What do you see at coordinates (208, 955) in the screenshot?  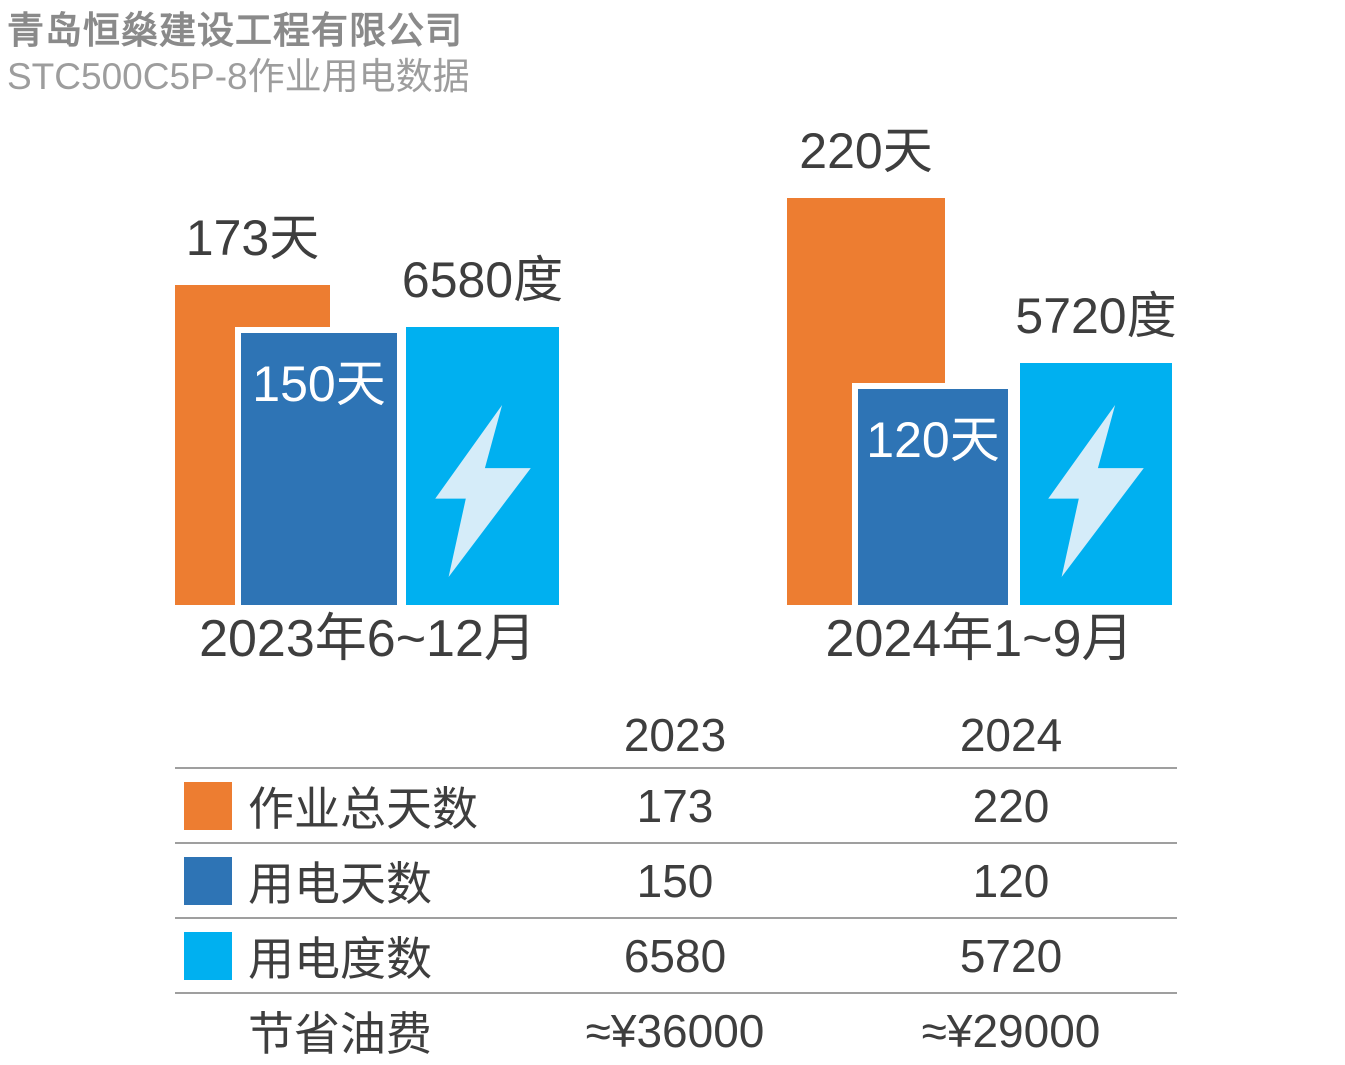 I see `legend-swatch-kwh` at bounding box center [208, 955].